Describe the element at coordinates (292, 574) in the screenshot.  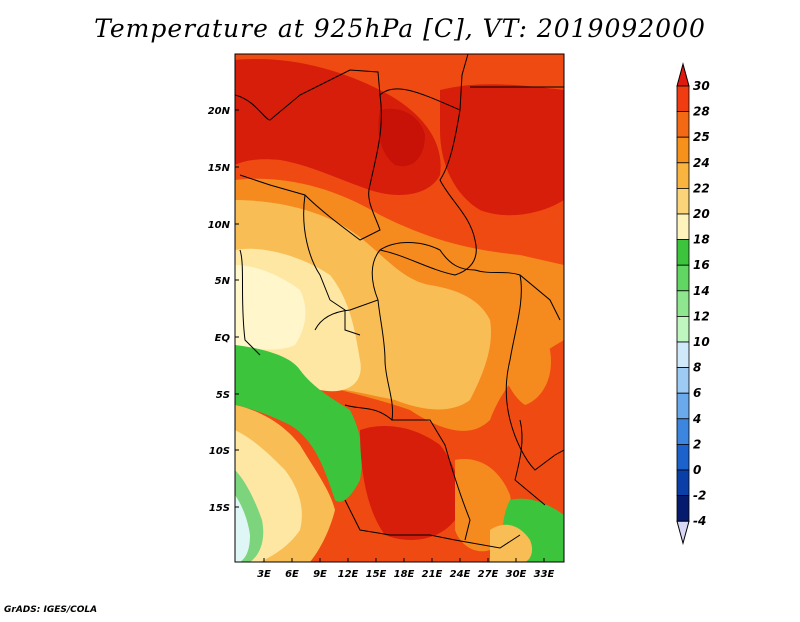
I see `lon-tick: 6E` at that location.